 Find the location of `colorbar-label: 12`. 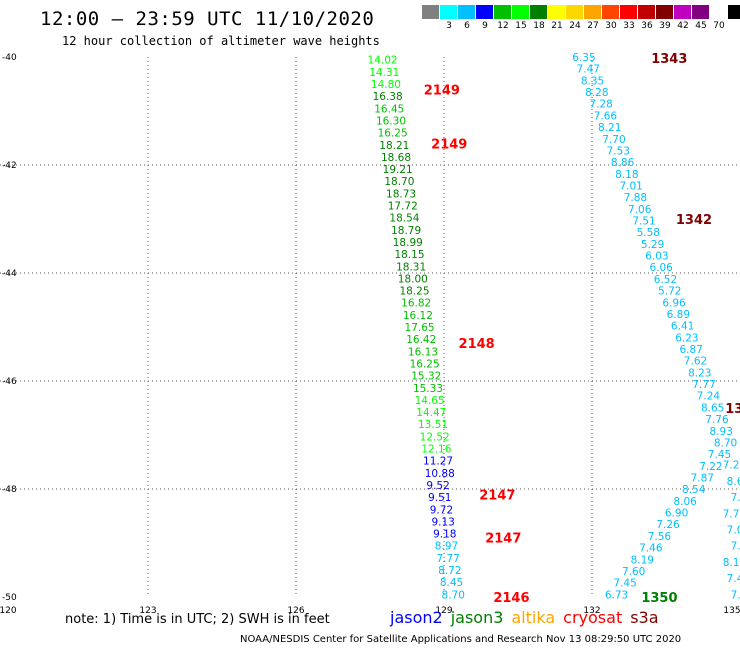

colorbar-label: 12 is located at coordinates (503, 26).